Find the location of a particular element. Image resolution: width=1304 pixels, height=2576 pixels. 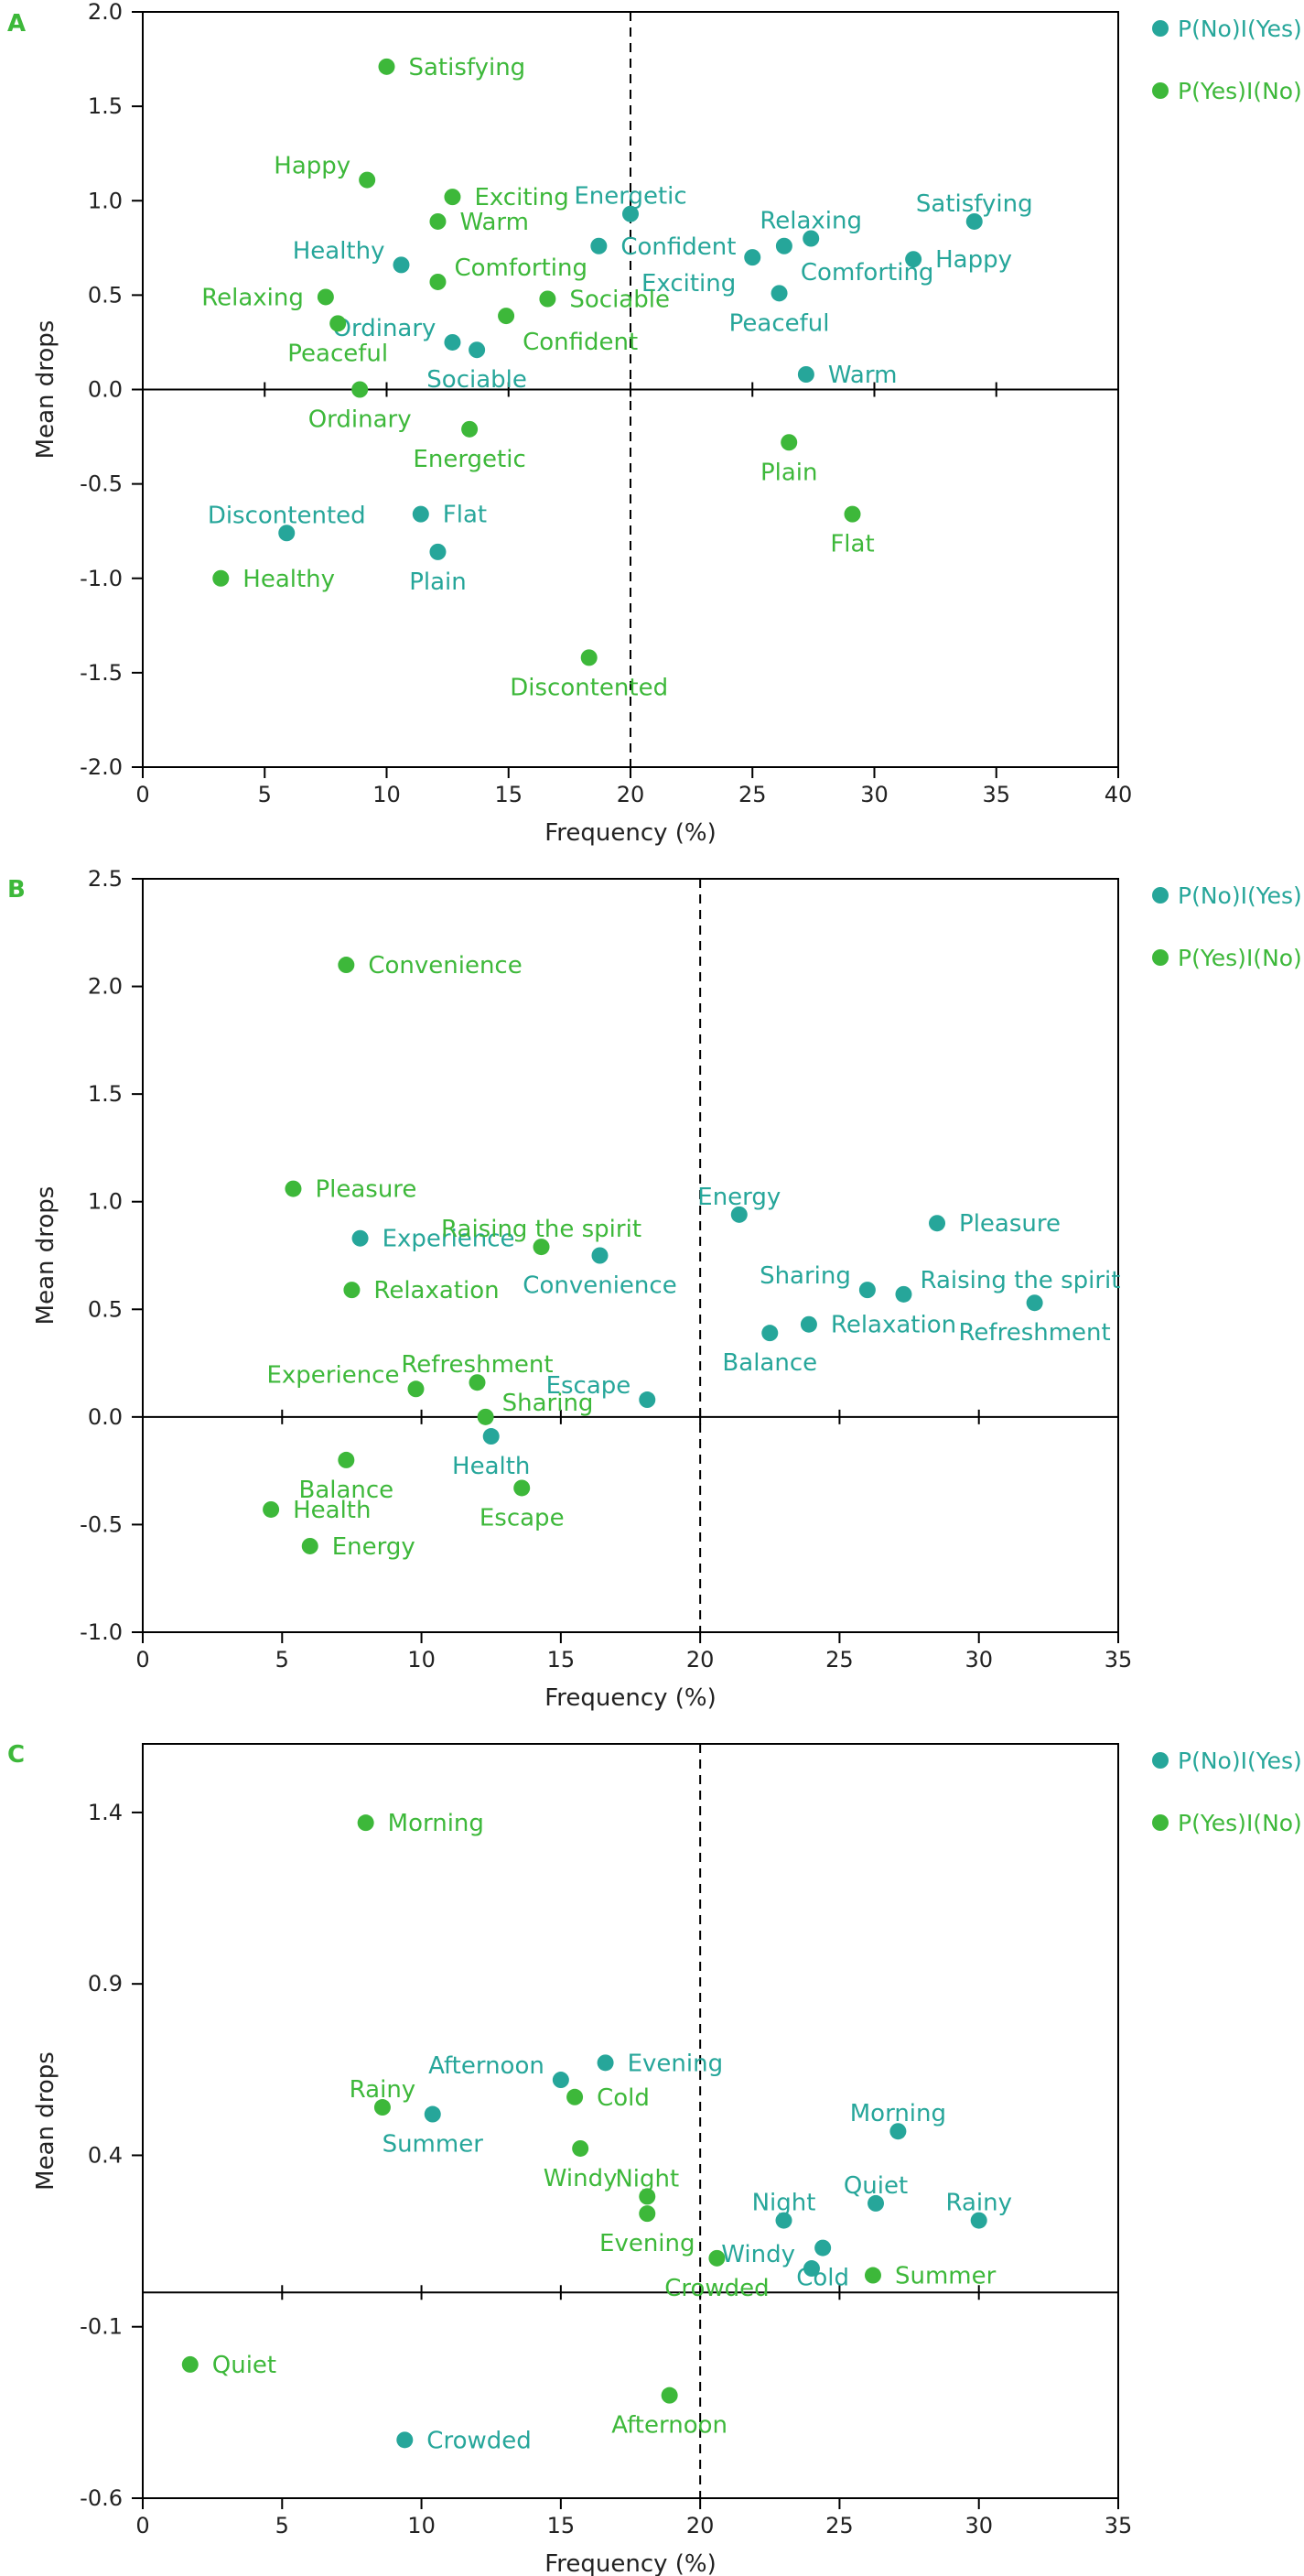

point-label: Quiet is located at coordinates (876, 2186).